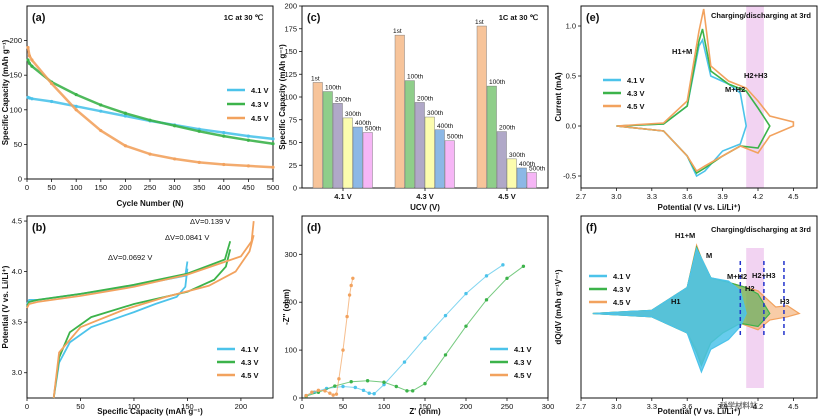  I want to click on x-tick-label: 3.6, so click(687, 196).